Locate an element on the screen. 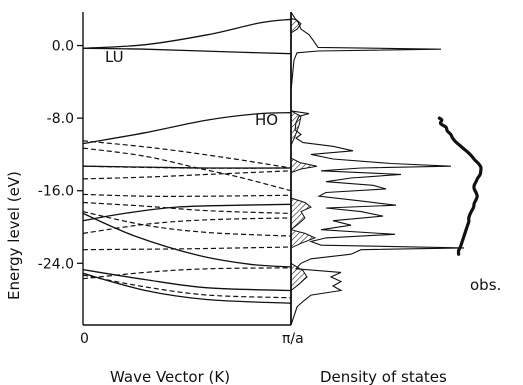 The height and width of the screenshot is (385, 523). ho-label: HO is located at coordinates (266, 120).